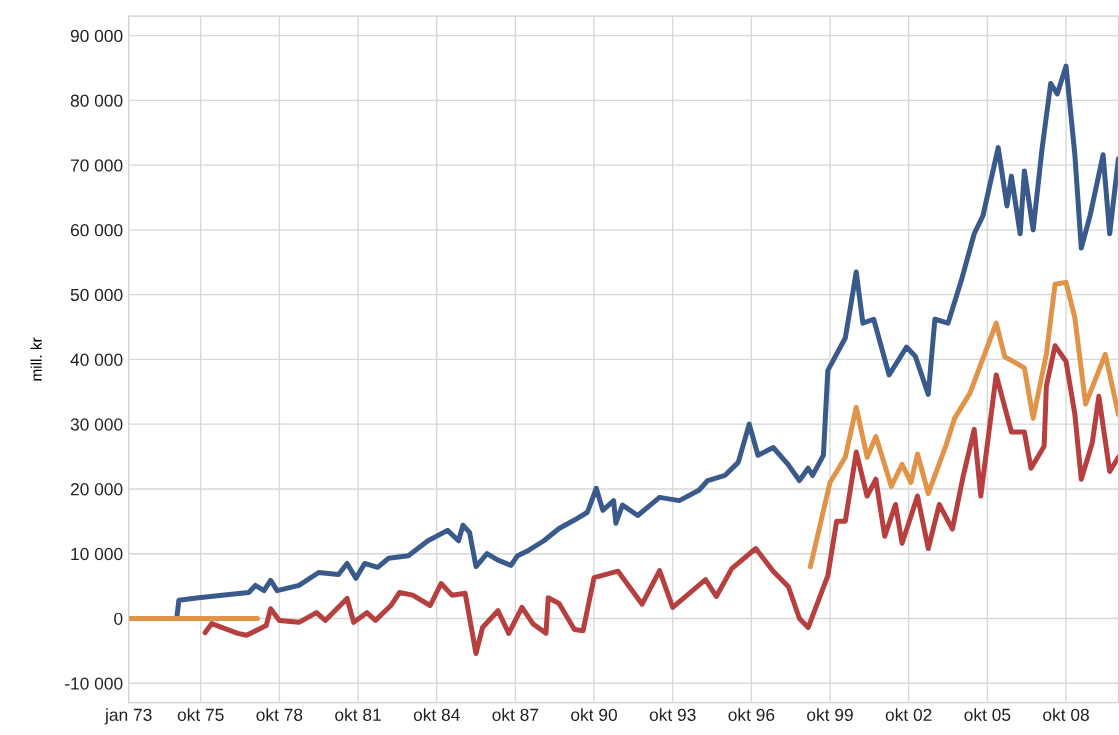 The height and width of the screenshot is (735, 1119). What do you see at coordinates (594, 714) in the screenshot?
I see `x-tick-label: okt 90` at bounding box center [594, 714].